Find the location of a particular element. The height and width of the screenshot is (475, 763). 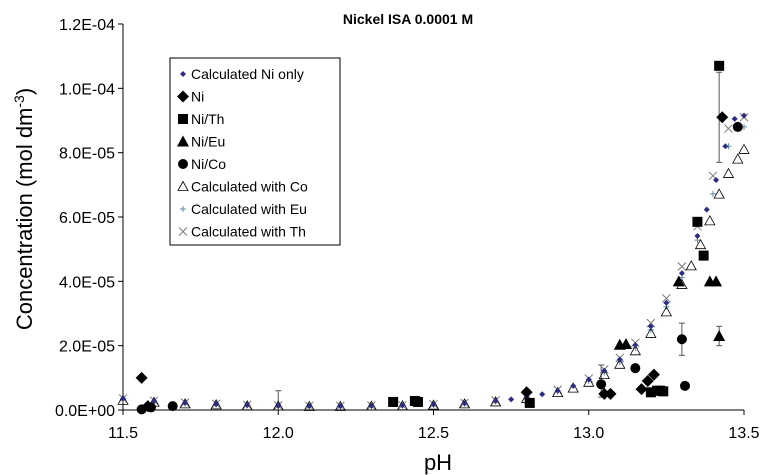

legend-label: Calculated with Eu is located at coordinates (249, 209).